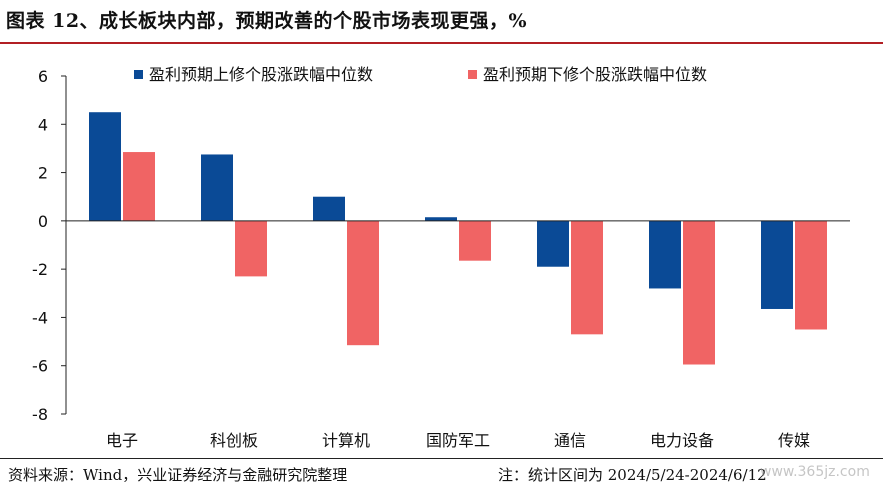 The image size is (883, 490). What do you see at coordinates (570, 440) in the screenshot?
I see `x-tick-label: 通信` at bounding box center [570, 440].